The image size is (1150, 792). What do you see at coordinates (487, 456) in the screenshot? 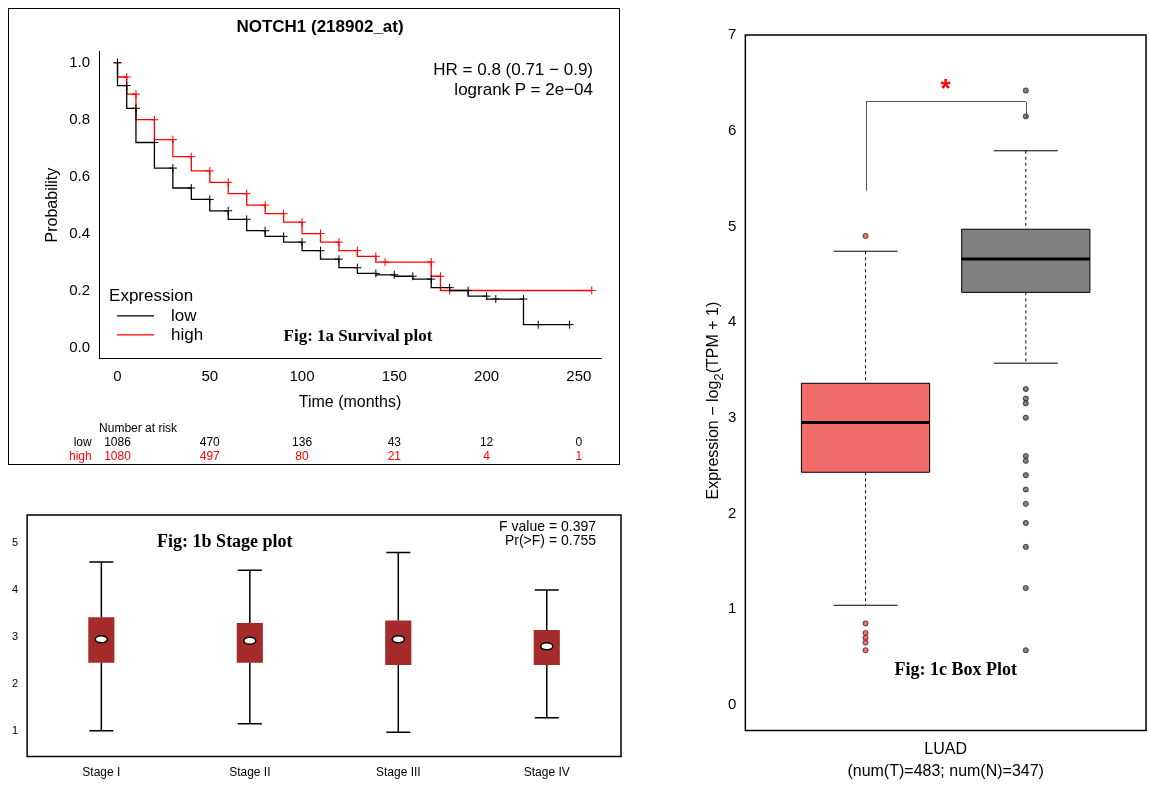
I see `text: 4` at bounding box center [487, 456].